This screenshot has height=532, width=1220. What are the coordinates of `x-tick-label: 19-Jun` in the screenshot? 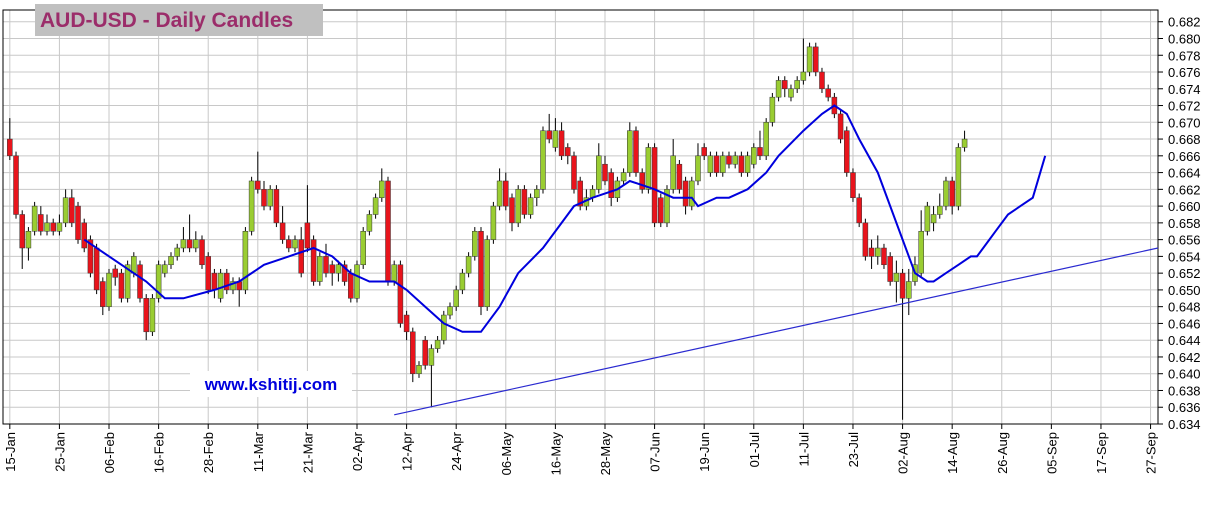 It's located at (704, 452).